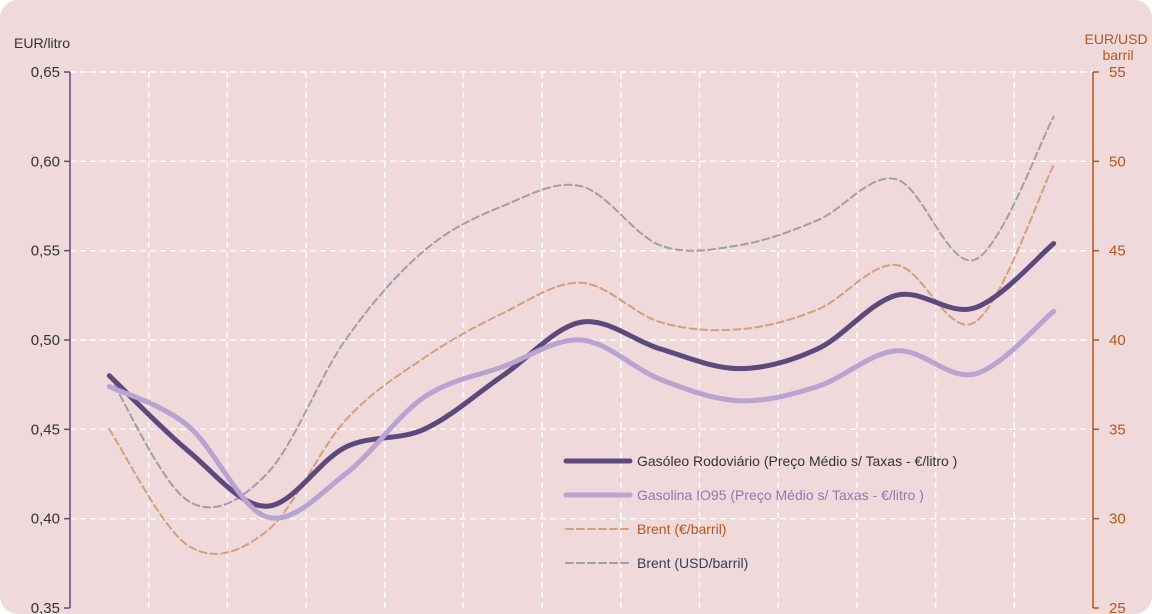  I want to click on right-y-tick-label: 25, so click(1117, 607).